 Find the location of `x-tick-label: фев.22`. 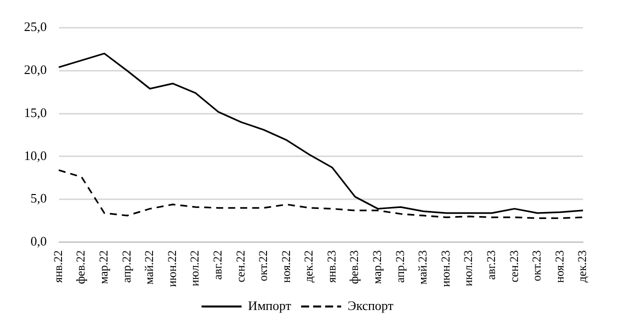

x-tick-label: фев.22 is located at coordinates (81, 267).